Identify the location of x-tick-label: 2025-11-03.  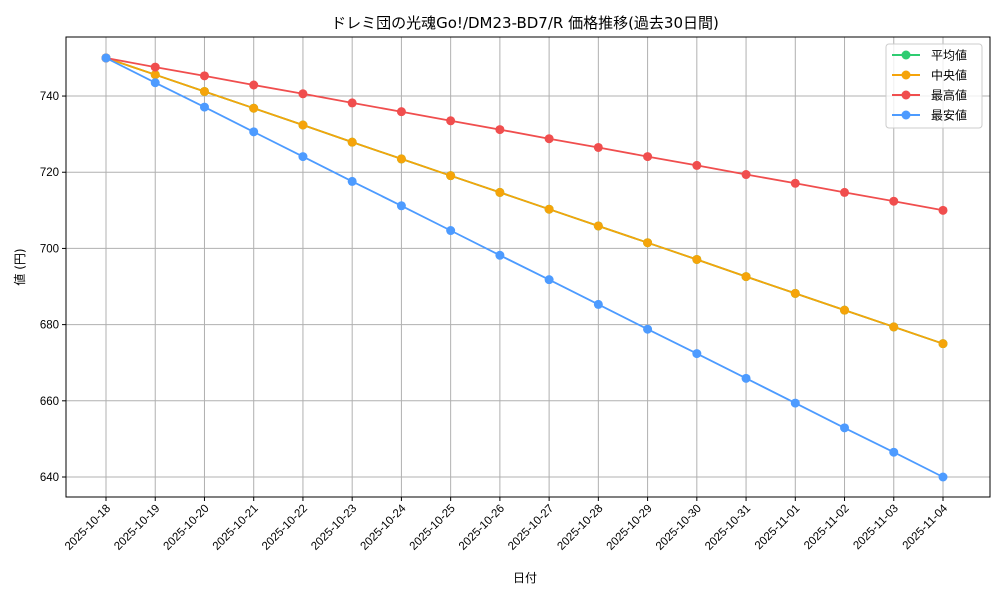
(875, 527).